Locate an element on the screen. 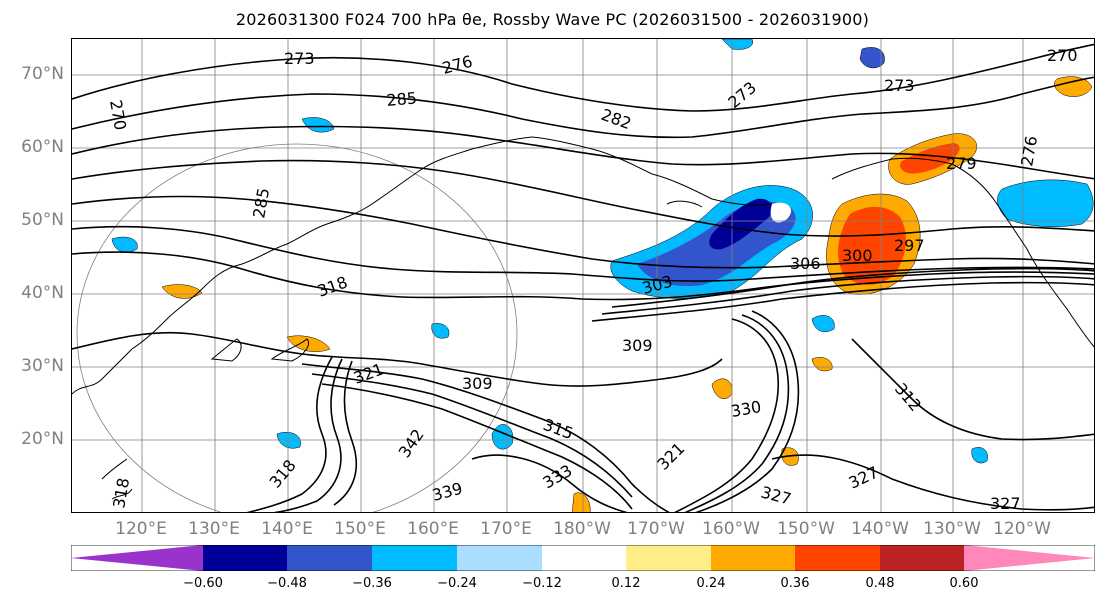 This screenshot has height=606, width=1105. colorbar-segments is located at coordinates (583, 558).